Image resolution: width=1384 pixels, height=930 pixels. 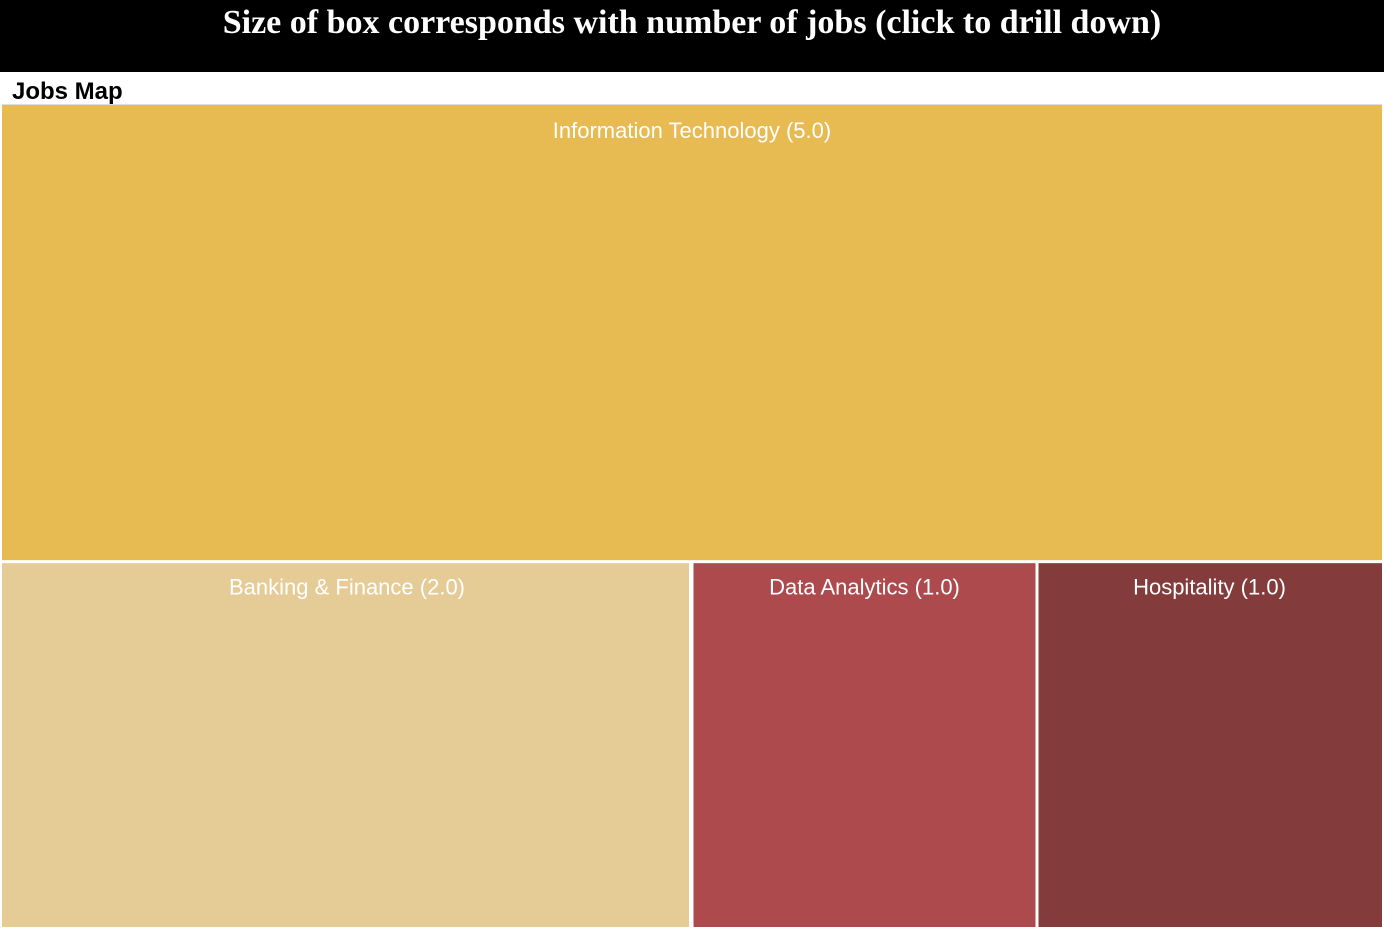 I want to click on treemap-tile: Data Analytics (1.0), so click(x=864, y=745).